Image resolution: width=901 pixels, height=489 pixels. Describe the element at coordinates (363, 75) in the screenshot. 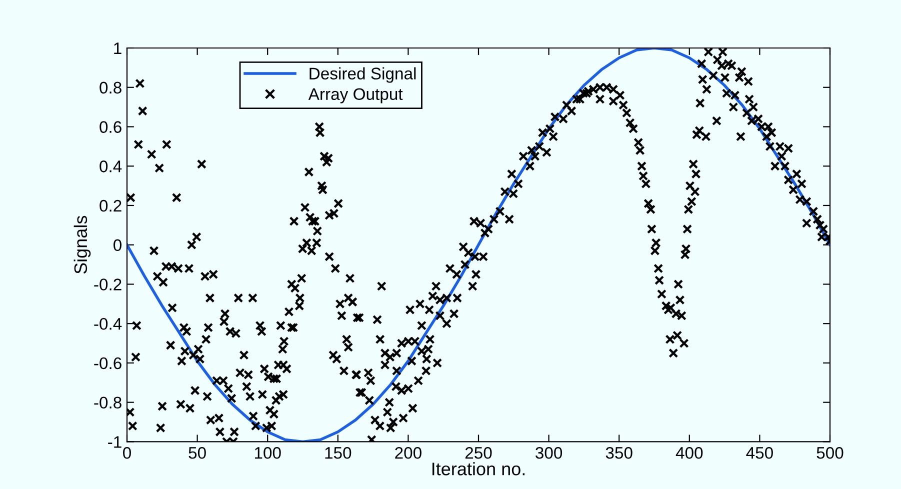

I see `legend-label: Desired Signal` at that location.